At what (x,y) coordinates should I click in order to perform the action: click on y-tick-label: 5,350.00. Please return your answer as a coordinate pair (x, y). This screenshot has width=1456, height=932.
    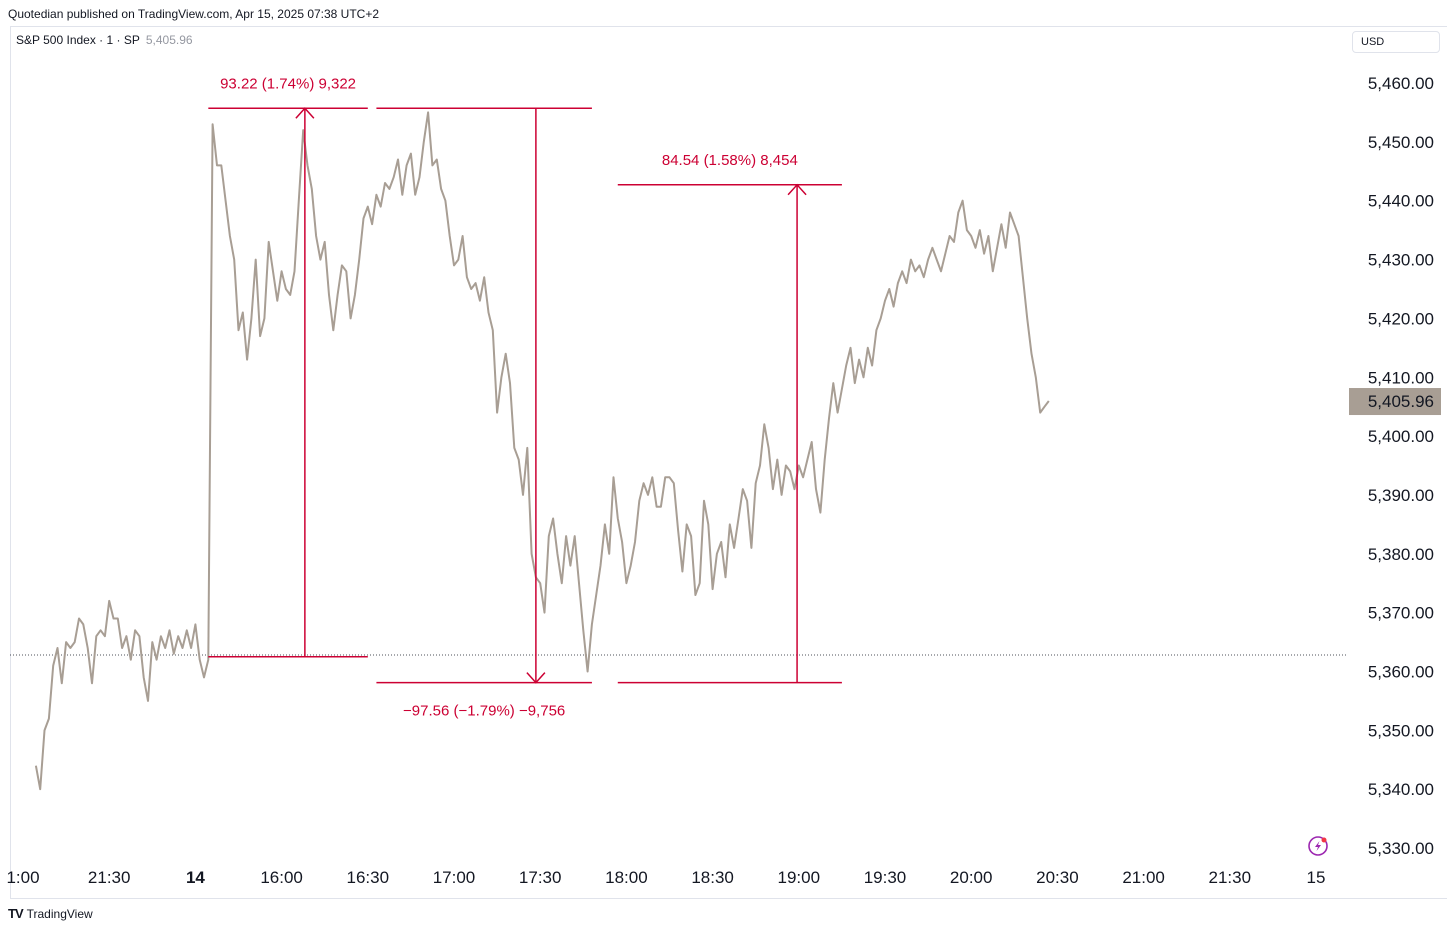
    Looking at the image, I should click on (1401, 730).